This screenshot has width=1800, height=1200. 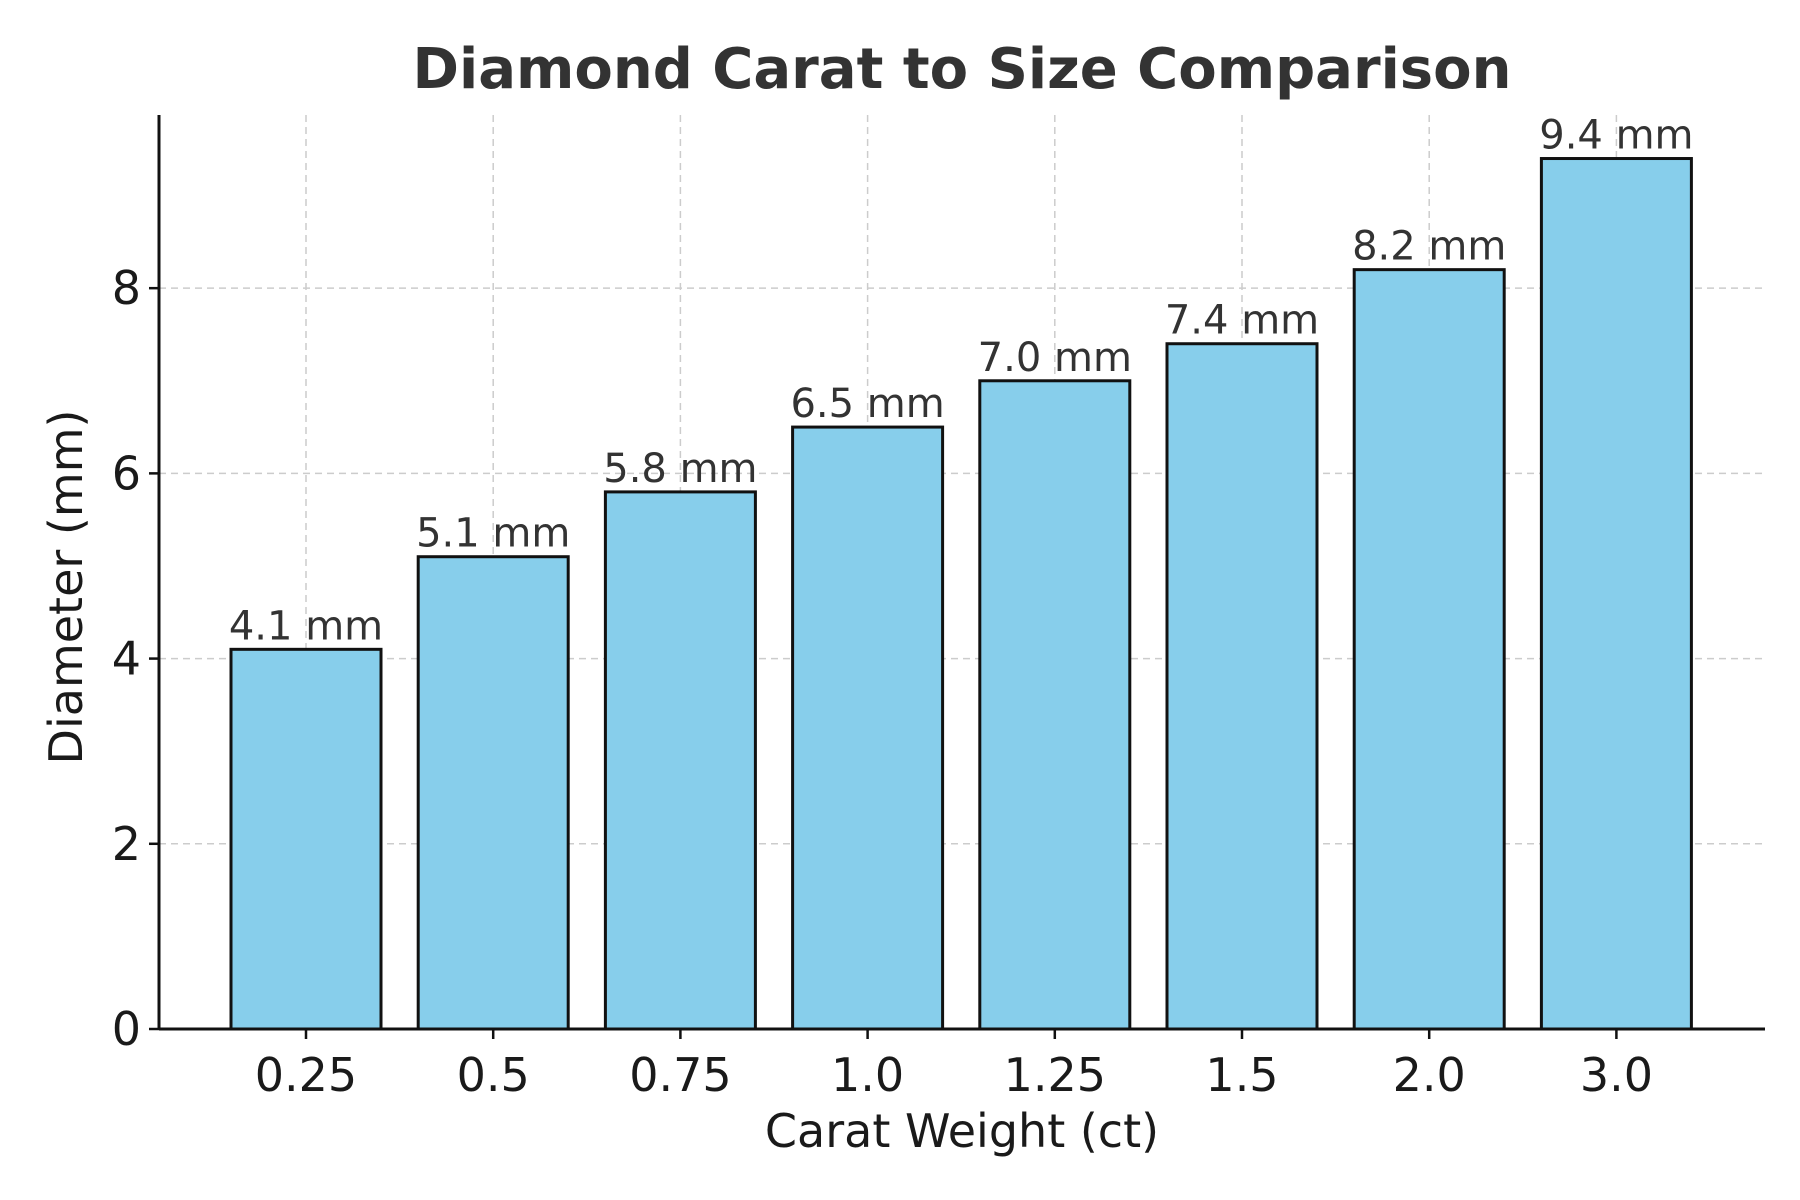 I want to click on y-tick-label: 4, so click(x=126, y=659).